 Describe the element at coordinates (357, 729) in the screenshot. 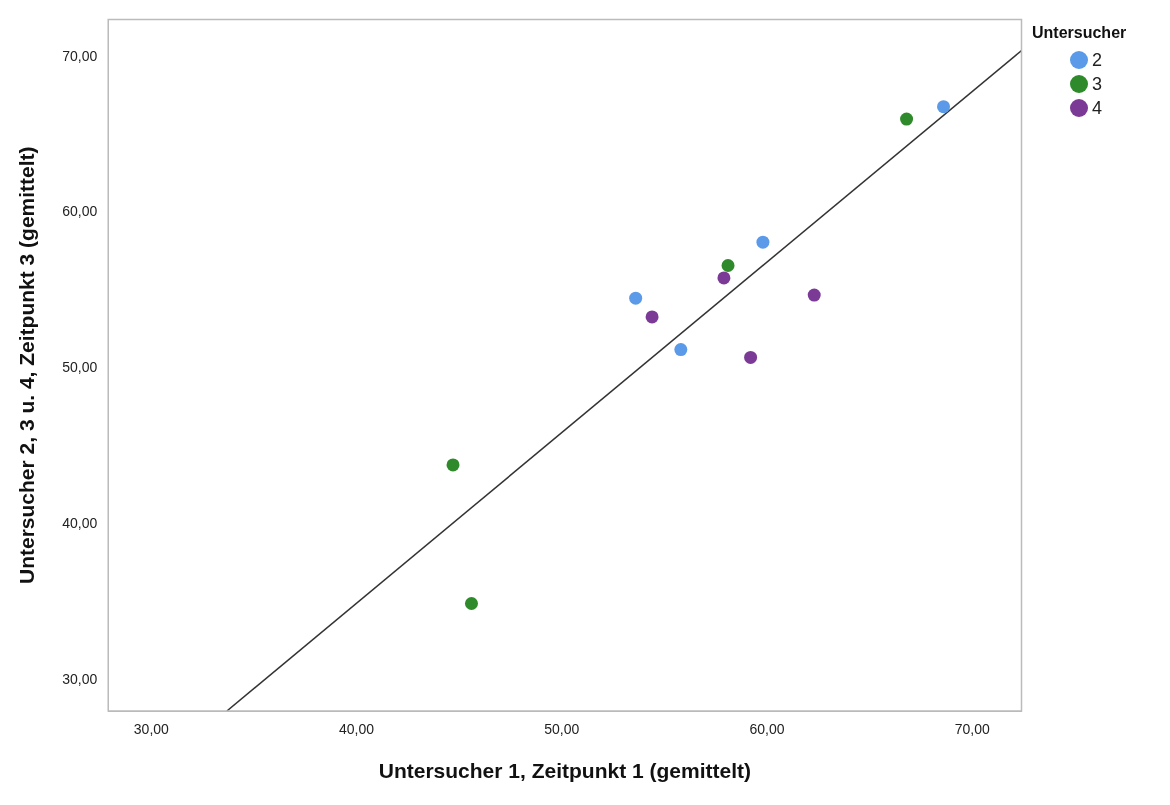

I see `x-tick-label: 40,00` at that location.